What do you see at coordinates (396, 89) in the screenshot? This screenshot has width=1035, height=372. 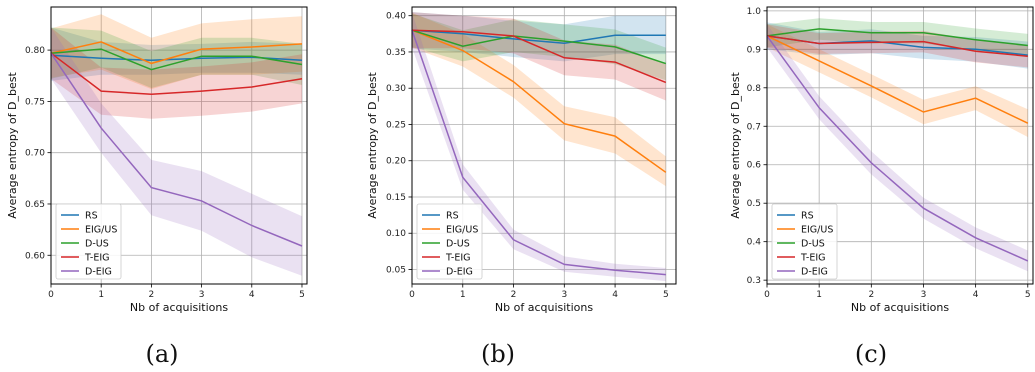 I see `y-tick-label: 0.30` at bounding box center [396, 89].